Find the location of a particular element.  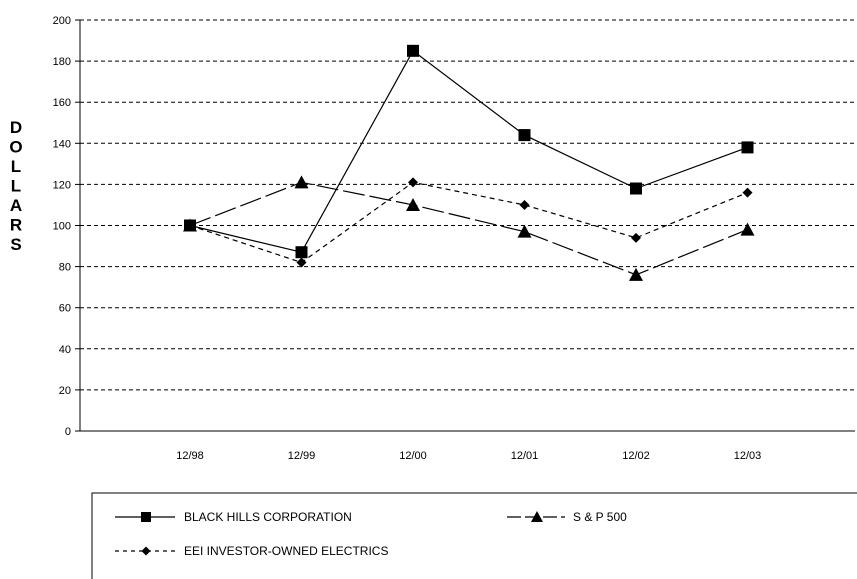

legend-label-0: BLACK HILLS CORPORATION is located at coordinates (268, 517).